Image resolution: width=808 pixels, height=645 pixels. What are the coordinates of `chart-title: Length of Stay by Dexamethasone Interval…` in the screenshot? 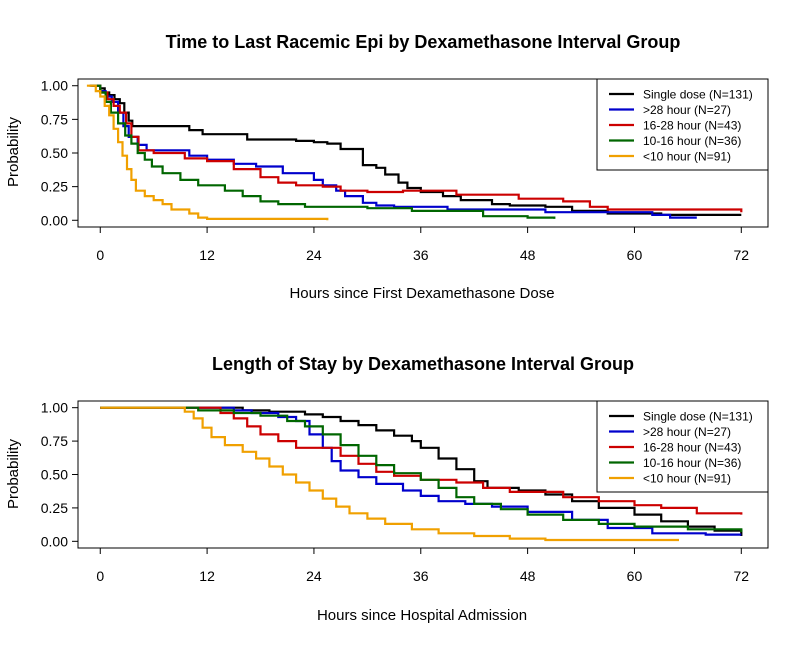 It's located at (423, 364).